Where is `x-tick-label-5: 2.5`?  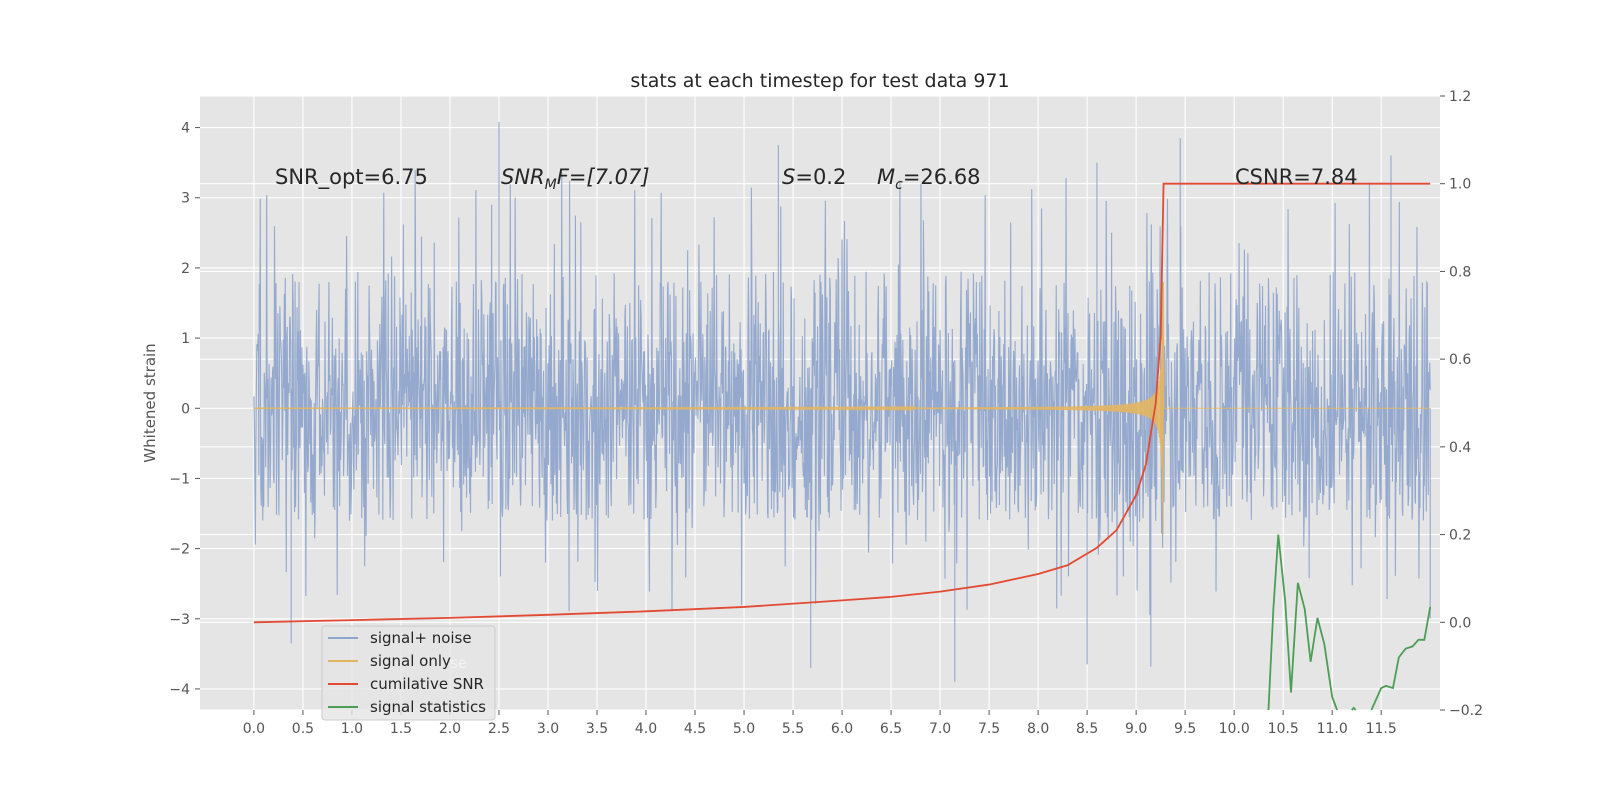
x-tick-label-5: 2.5 is located at coordinates (499, 729).